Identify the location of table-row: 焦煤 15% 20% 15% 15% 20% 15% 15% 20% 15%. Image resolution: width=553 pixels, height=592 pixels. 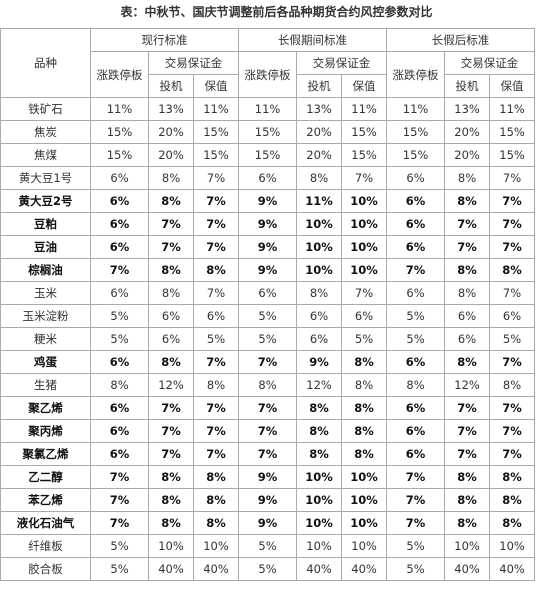
(268, 155).